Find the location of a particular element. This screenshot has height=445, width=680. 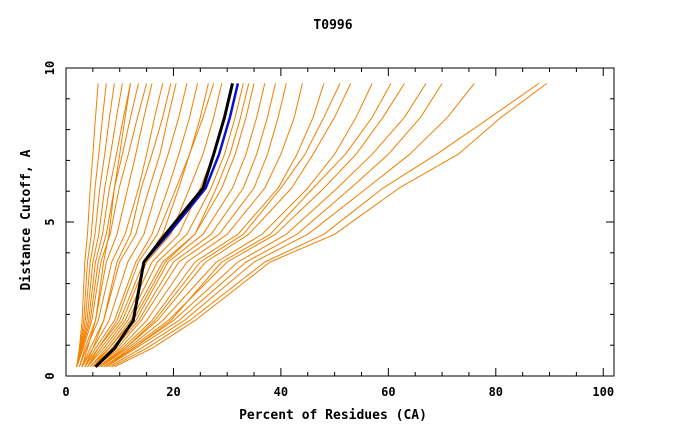

series-line-highlight-black-model is located at coordinates (164, 225).